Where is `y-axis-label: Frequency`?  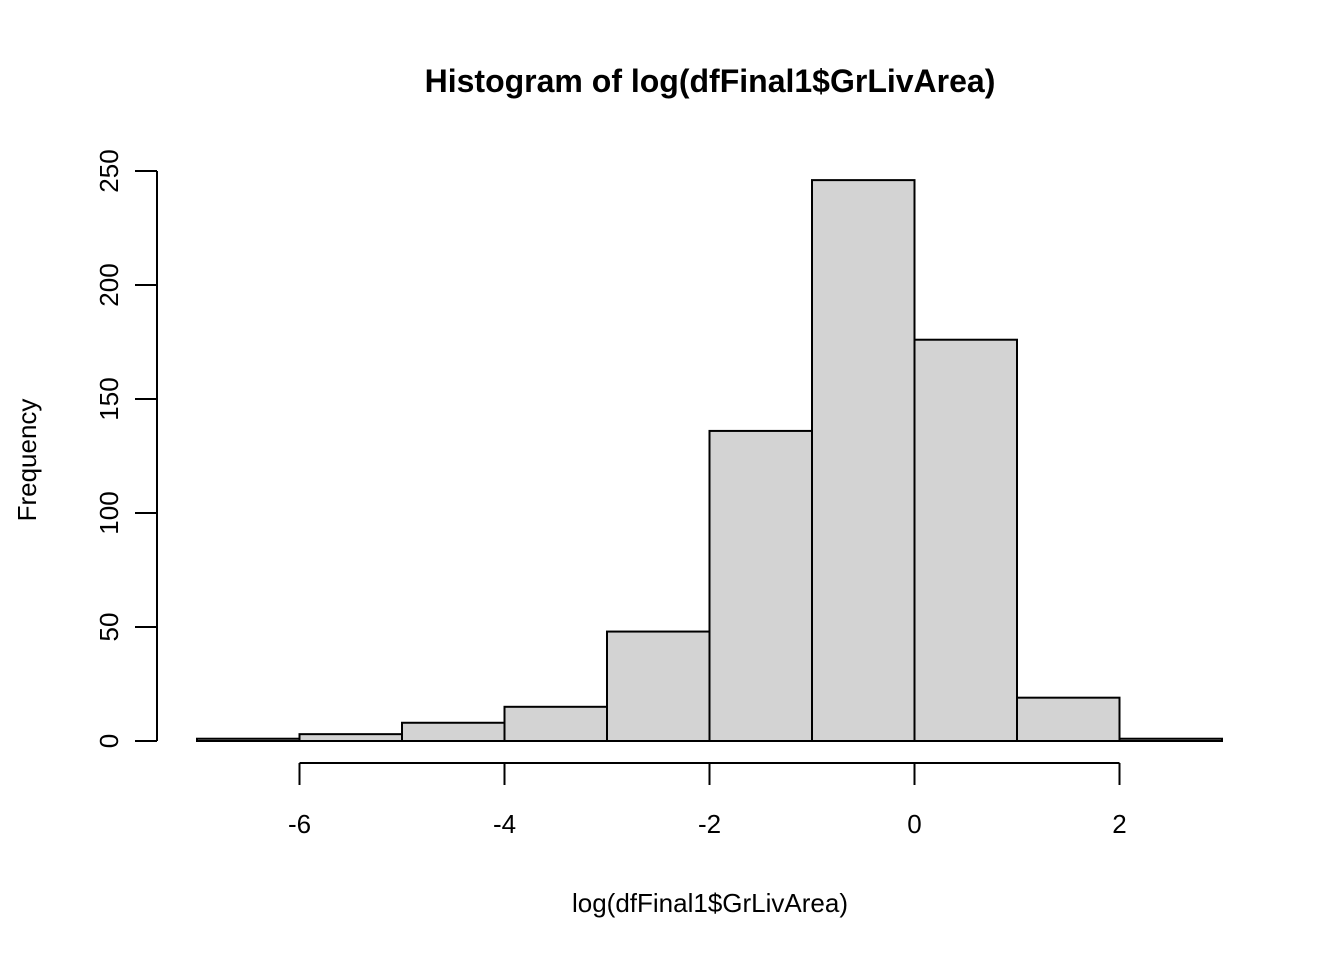
y-axis-label: Frequency is located at coordinates (27, 460).